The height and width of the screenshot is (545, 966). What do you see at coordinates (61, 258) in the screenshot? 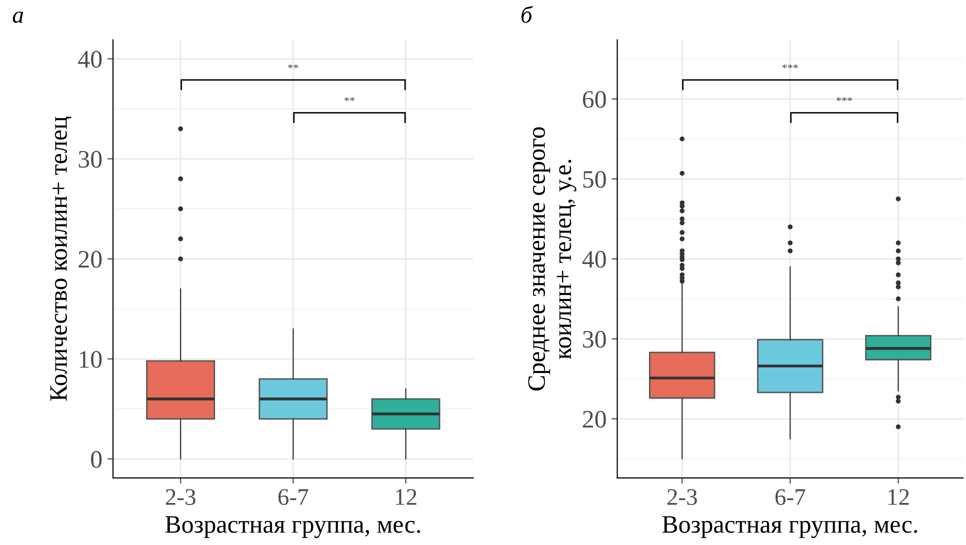
I see `y-axis-title: Количество коилин+ телец` at bounding box center [61, 258].